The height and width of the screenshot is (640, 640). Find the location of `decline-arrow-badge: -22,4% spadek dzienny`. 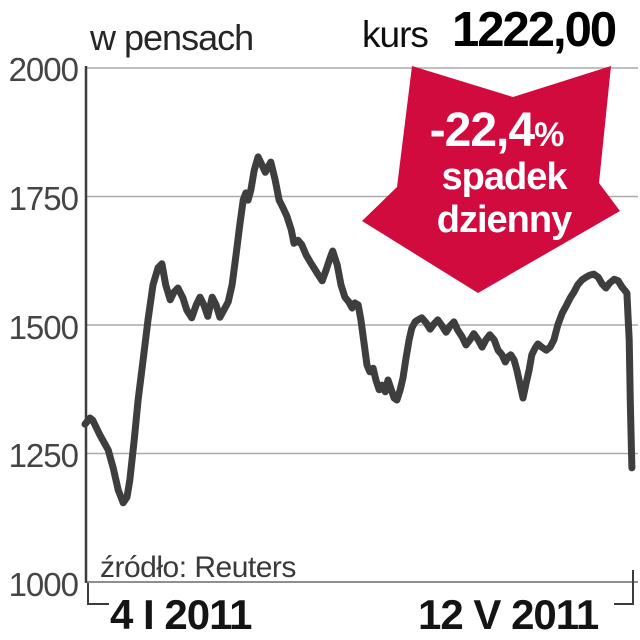

decline-arrow-badge: -22,4% spadek dzienny is located at coordinates (491, 179).